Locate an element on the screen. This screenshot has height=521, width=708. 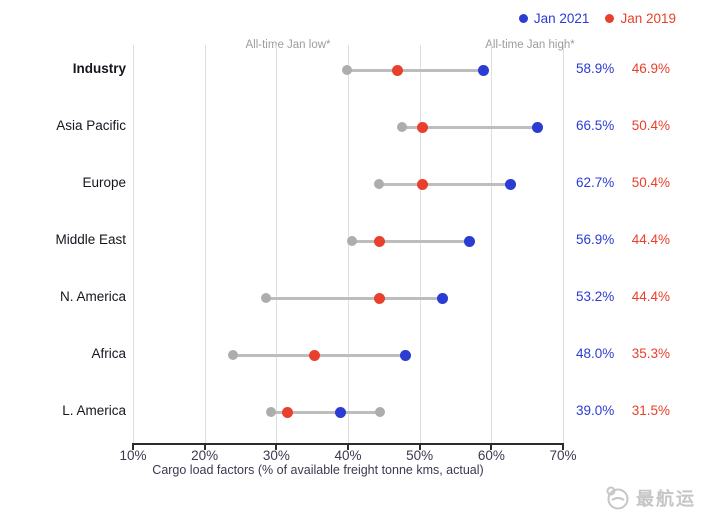
x-tick-label: 30% is located at coordinates (276, 455).